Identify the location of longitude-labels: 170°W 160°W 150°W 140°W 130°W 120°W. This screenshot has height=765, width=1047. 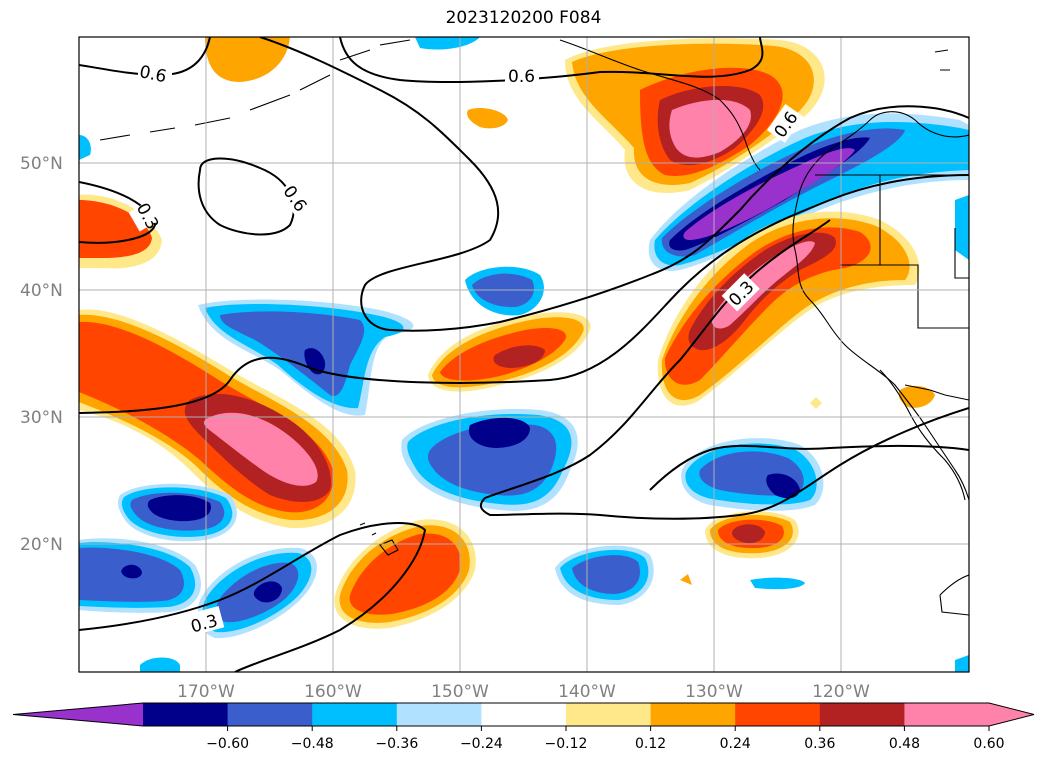
(523, 692).